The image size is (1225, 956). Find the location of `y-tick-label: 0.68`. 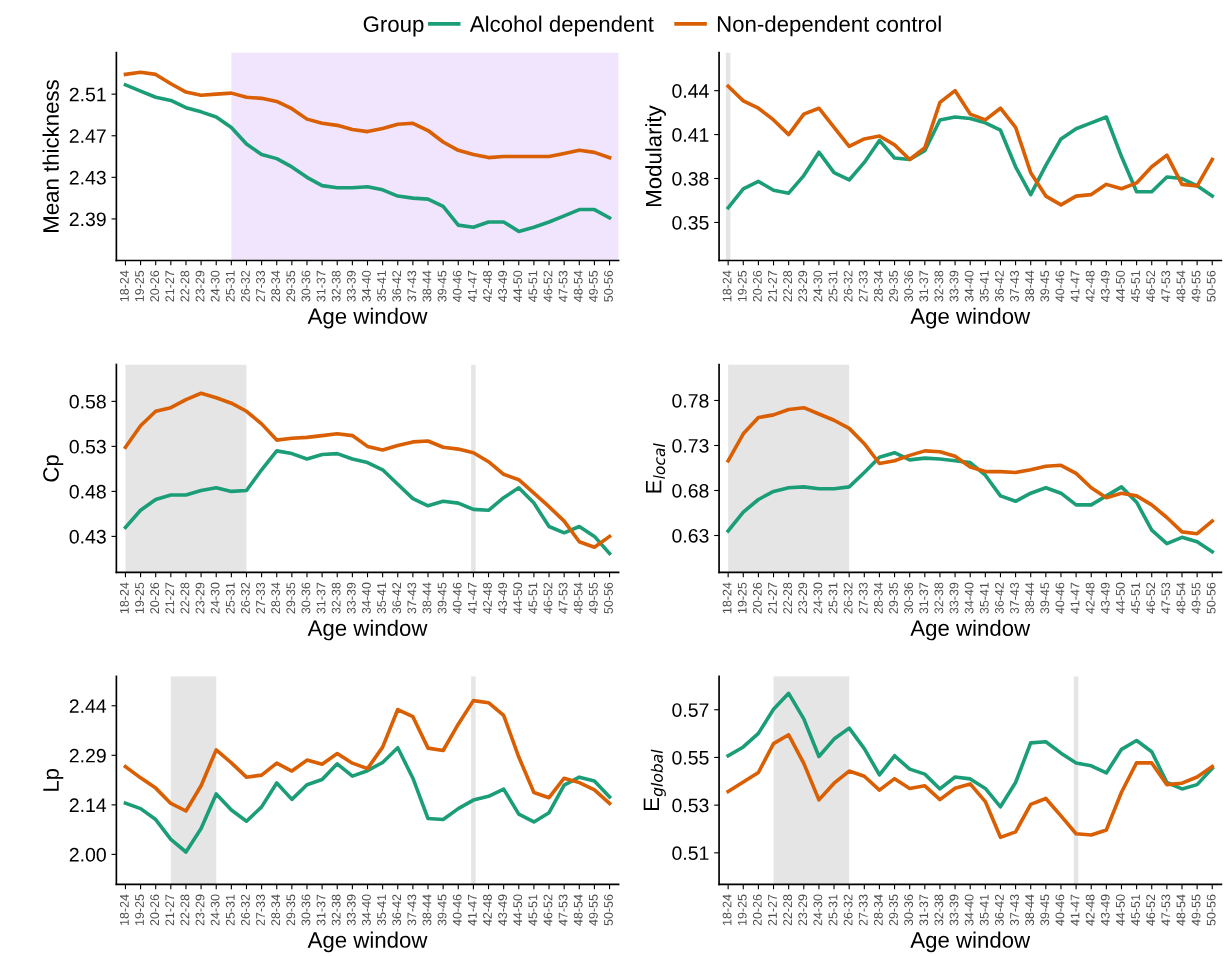

y-tick-label: 0.68 is located at coordinates (690, 490).